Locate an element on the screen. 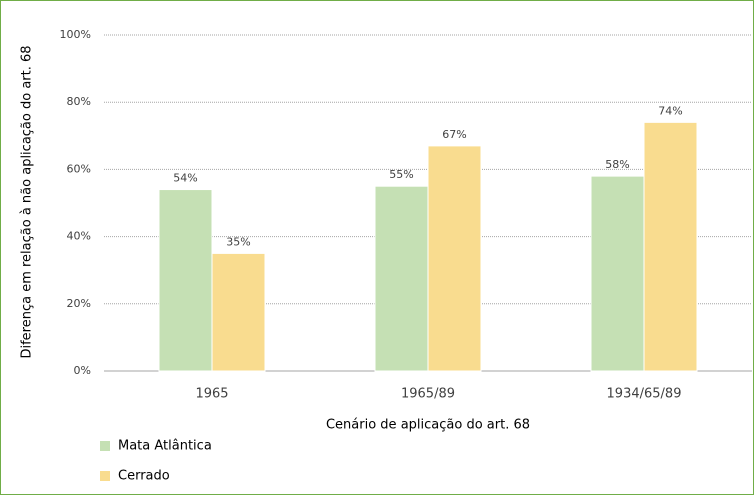  value-label: 74% is located at coordinates (670, 110).